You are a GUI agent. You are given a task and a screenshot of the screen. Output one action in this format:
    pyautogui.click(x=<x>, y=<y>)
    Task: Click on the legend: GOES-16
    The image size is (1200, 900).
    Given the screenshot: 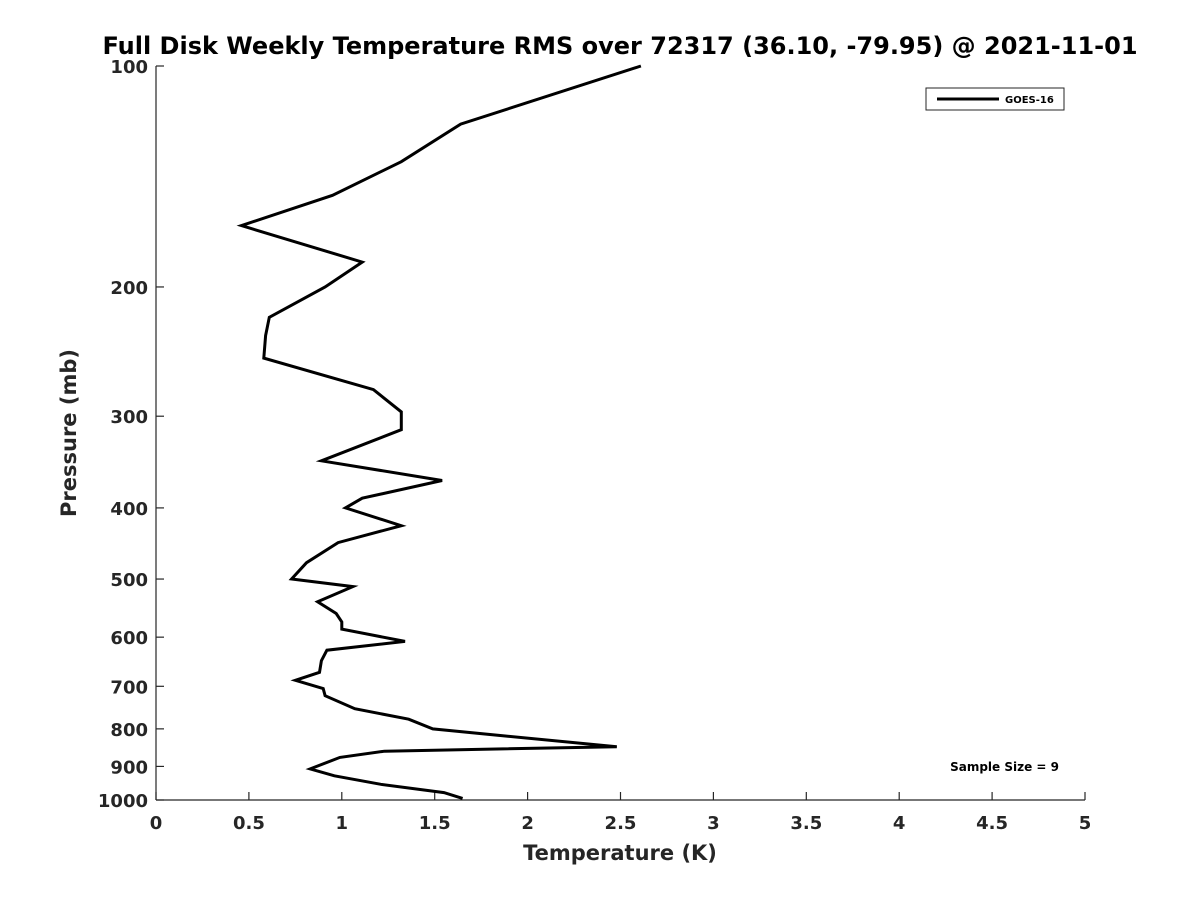 What is the action you would take?
    pyautogui.click(x=995, y=99)
    